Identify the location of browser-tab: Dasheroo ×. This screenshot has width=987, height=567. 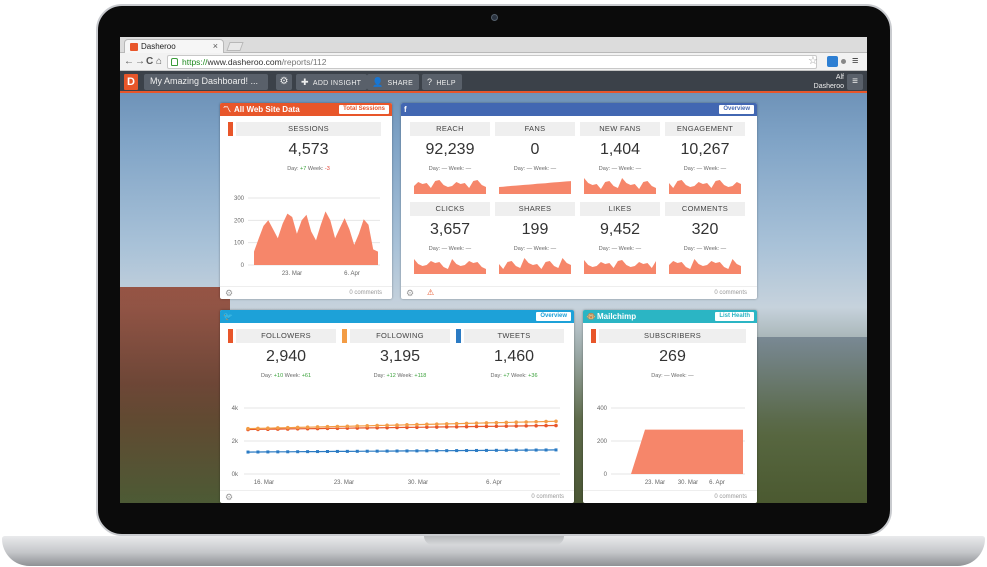
(174, 46).